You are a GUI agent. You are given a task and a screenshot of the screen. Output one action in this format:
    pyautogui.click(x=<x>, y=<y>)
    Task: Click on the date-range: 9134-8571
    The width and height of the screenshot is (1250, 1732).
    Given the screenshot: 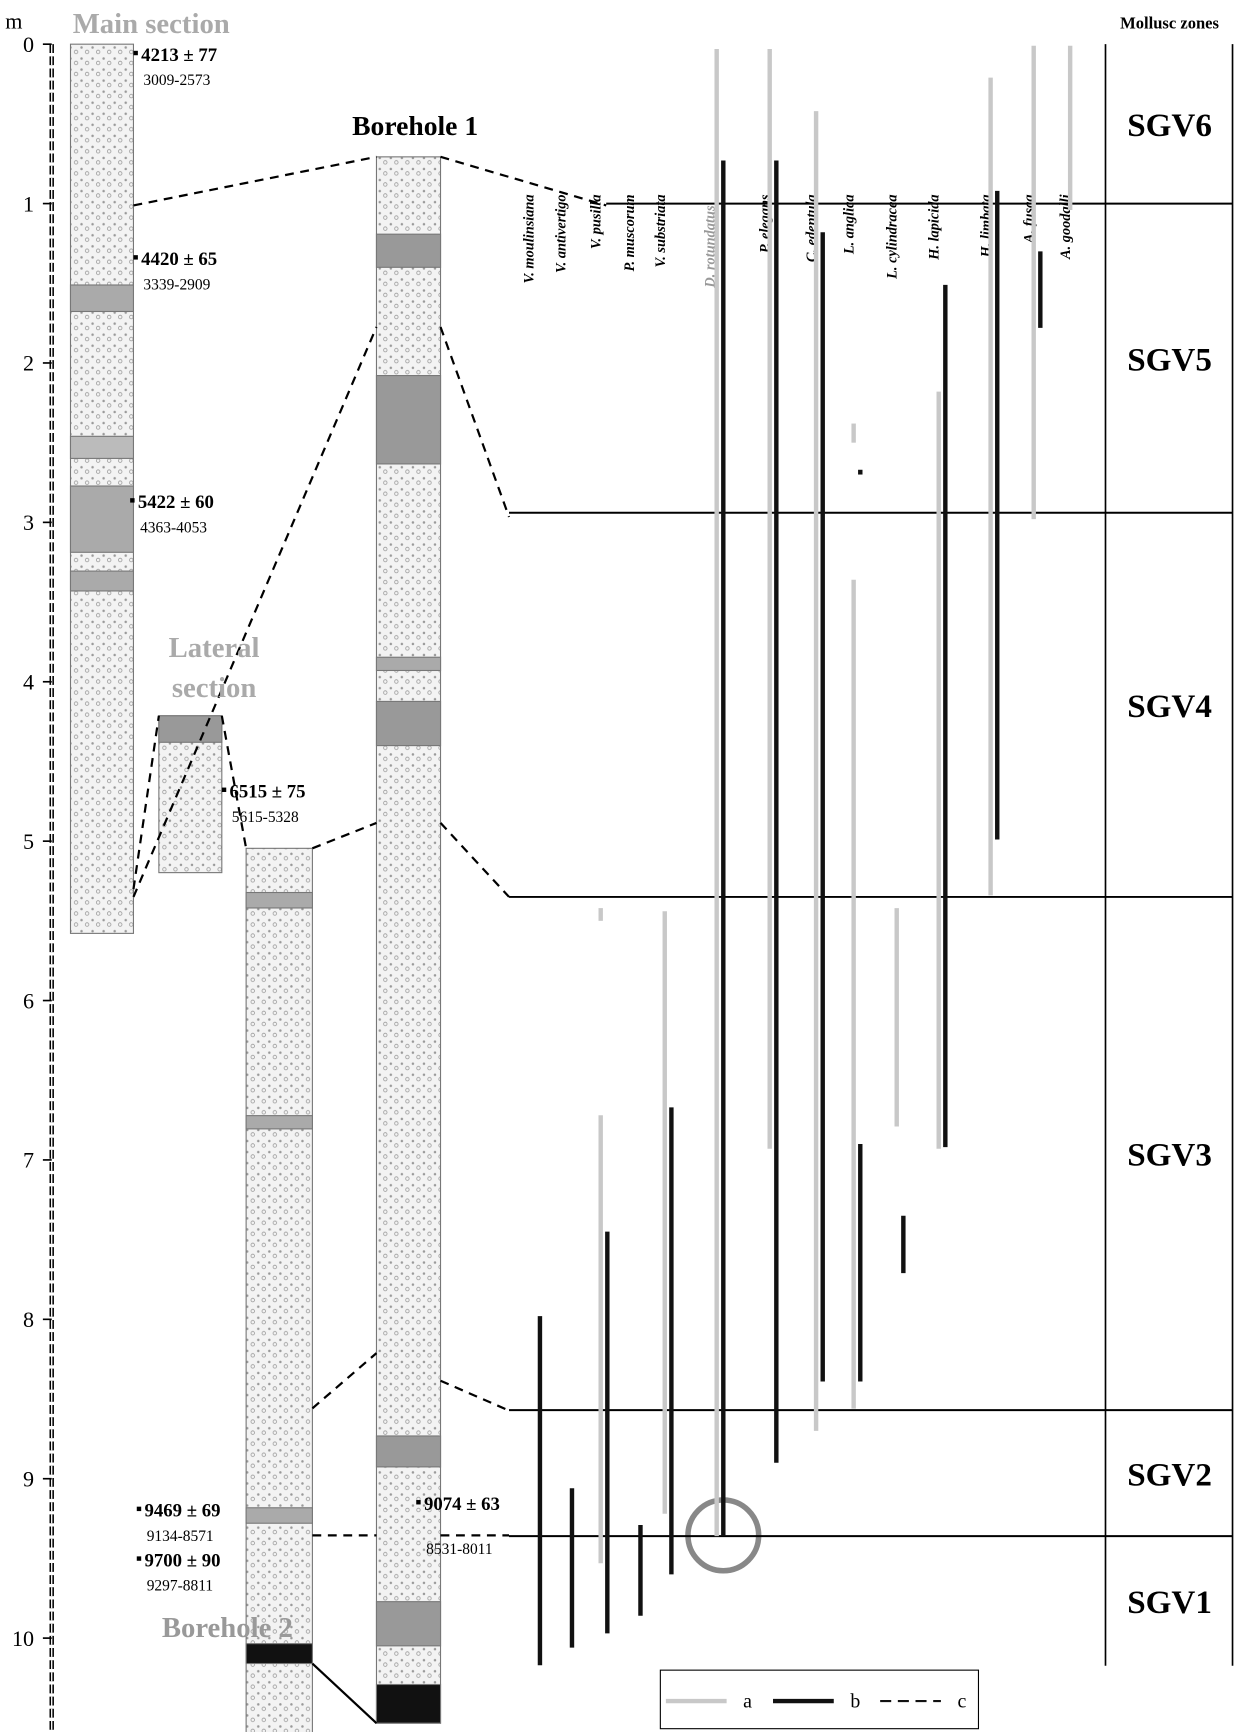 What is the action you would take?
    pyautogui.click(x=180, y=1536)
    